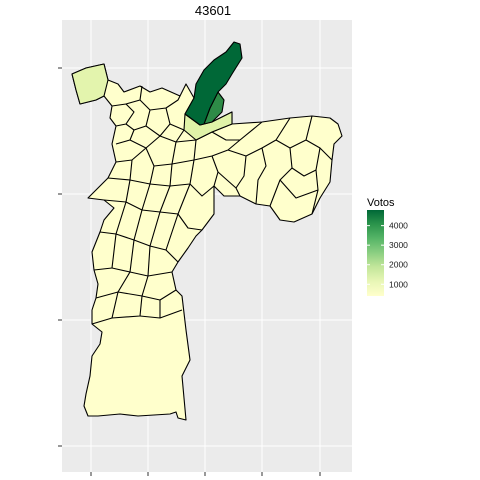  I want to click on legend-tick-label: 2000, so click(398, 265).